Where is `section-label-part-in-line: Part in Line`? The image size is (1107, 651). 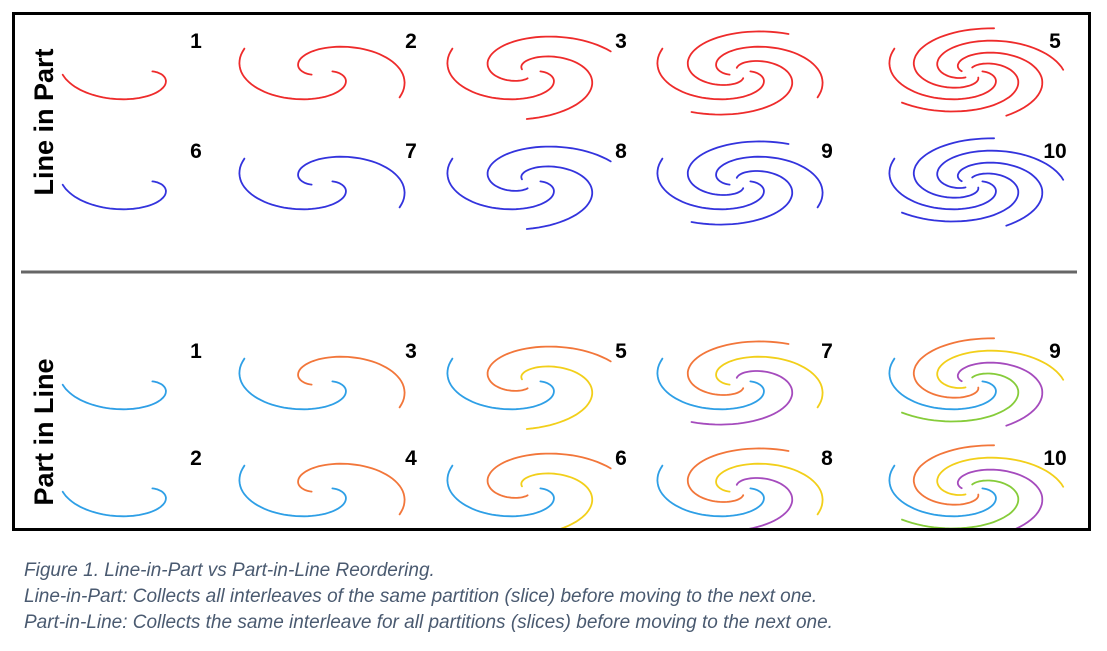
section-label-part-in-line: Part in Line is located at coordinates (44, 431).